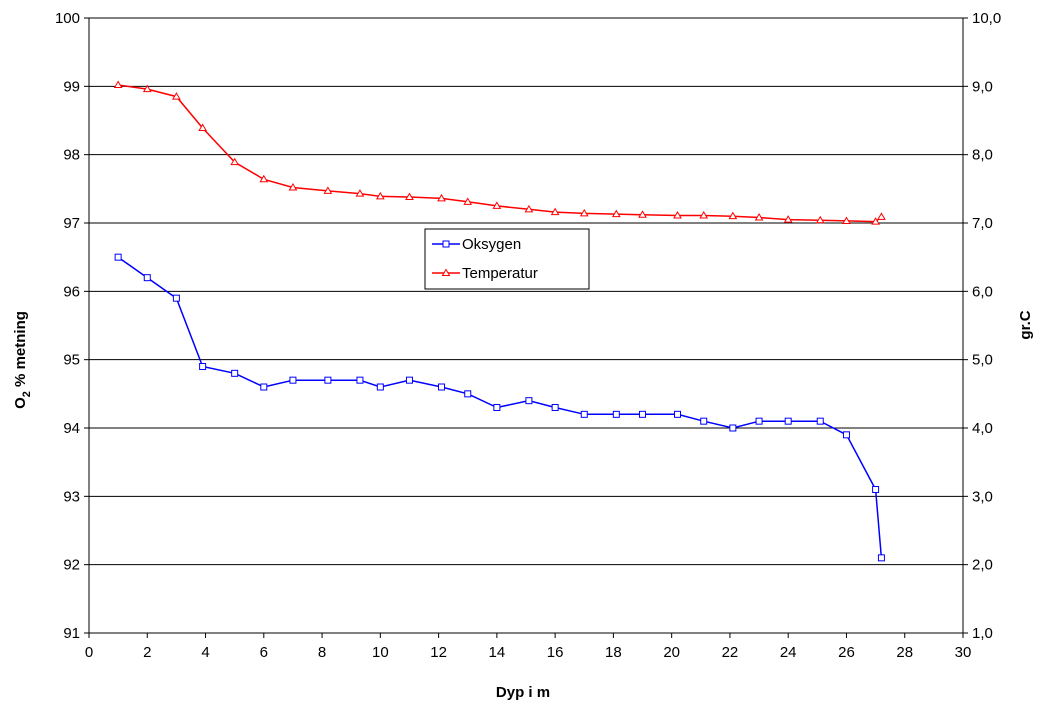 This screenshot has width=1047, height=708. Describe the element at coordinates (982, 291) in the screenshot. I see `y2-tick-label: 6,0` at that location.